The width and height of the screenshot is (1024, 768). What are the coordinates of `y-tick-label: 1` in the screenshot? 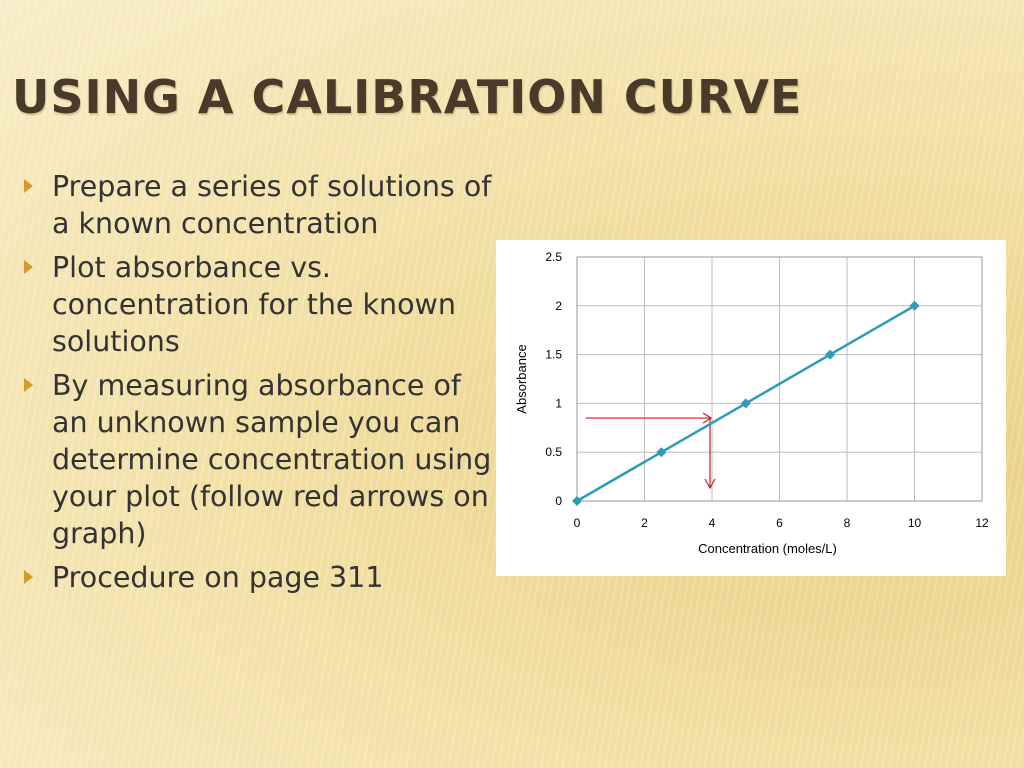 It's located at (558, 403).